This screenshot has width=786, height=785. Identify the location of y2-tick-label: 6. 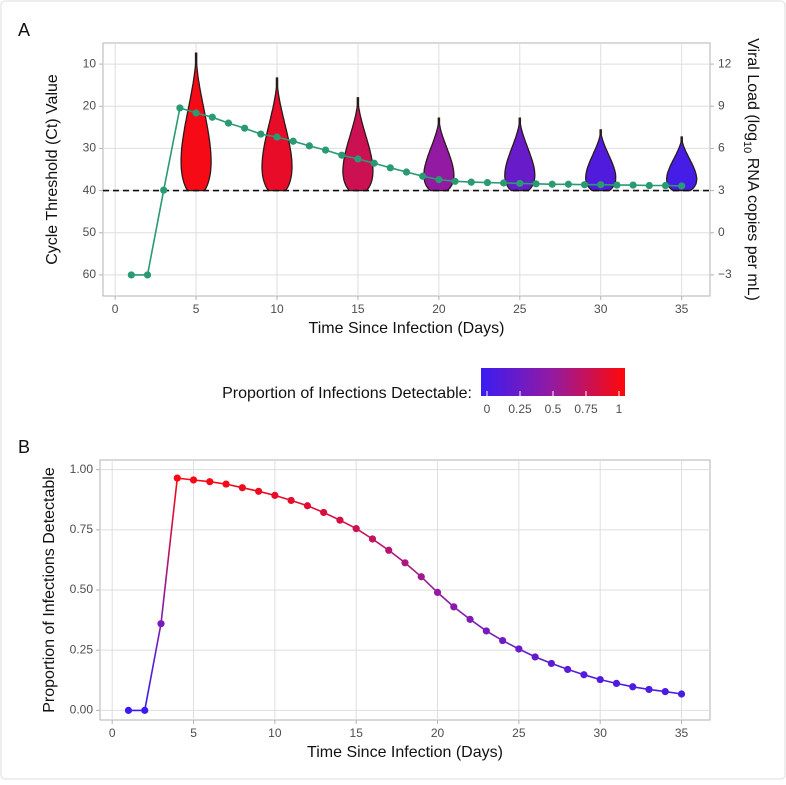
(721, 148).